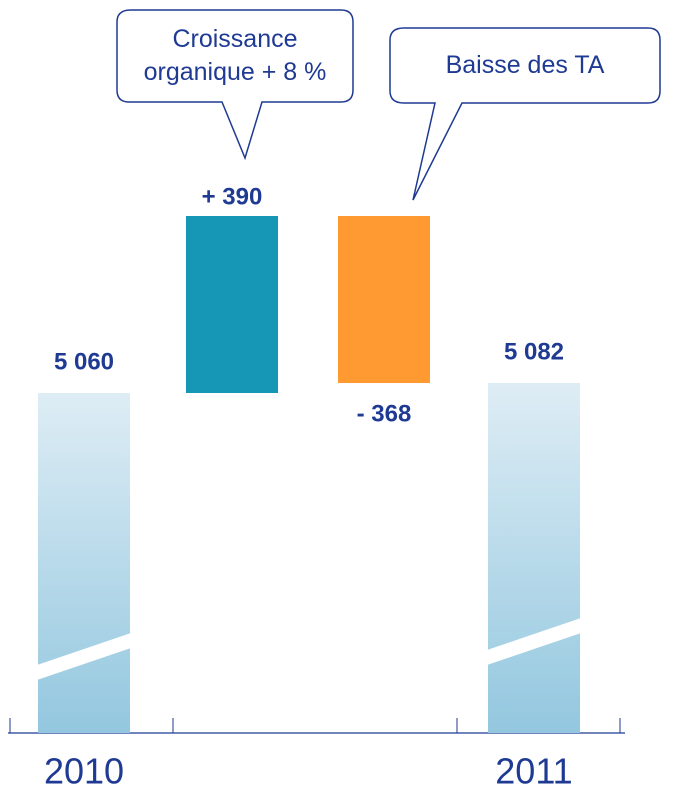  What do you see at coordinates (533, 771) in the screenshot?
I see `x-tick-label: 2011` at bounding box center [533, 771].